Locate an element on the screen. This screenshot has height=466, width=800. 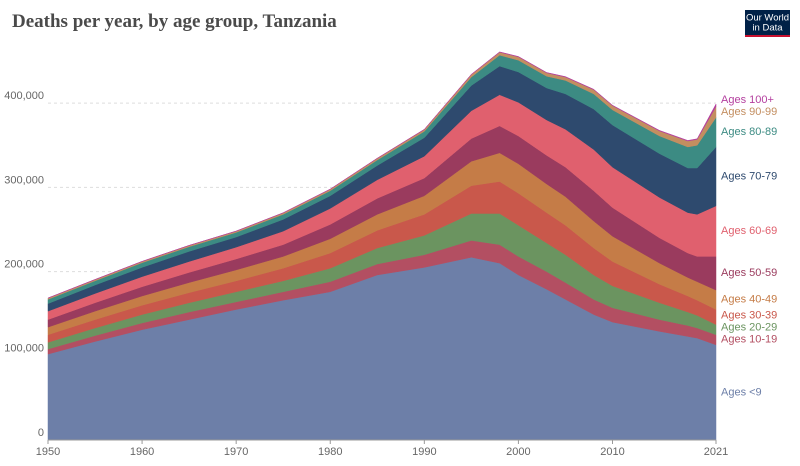
x-tick-label: 1990 is located at coordinates (424, 452).